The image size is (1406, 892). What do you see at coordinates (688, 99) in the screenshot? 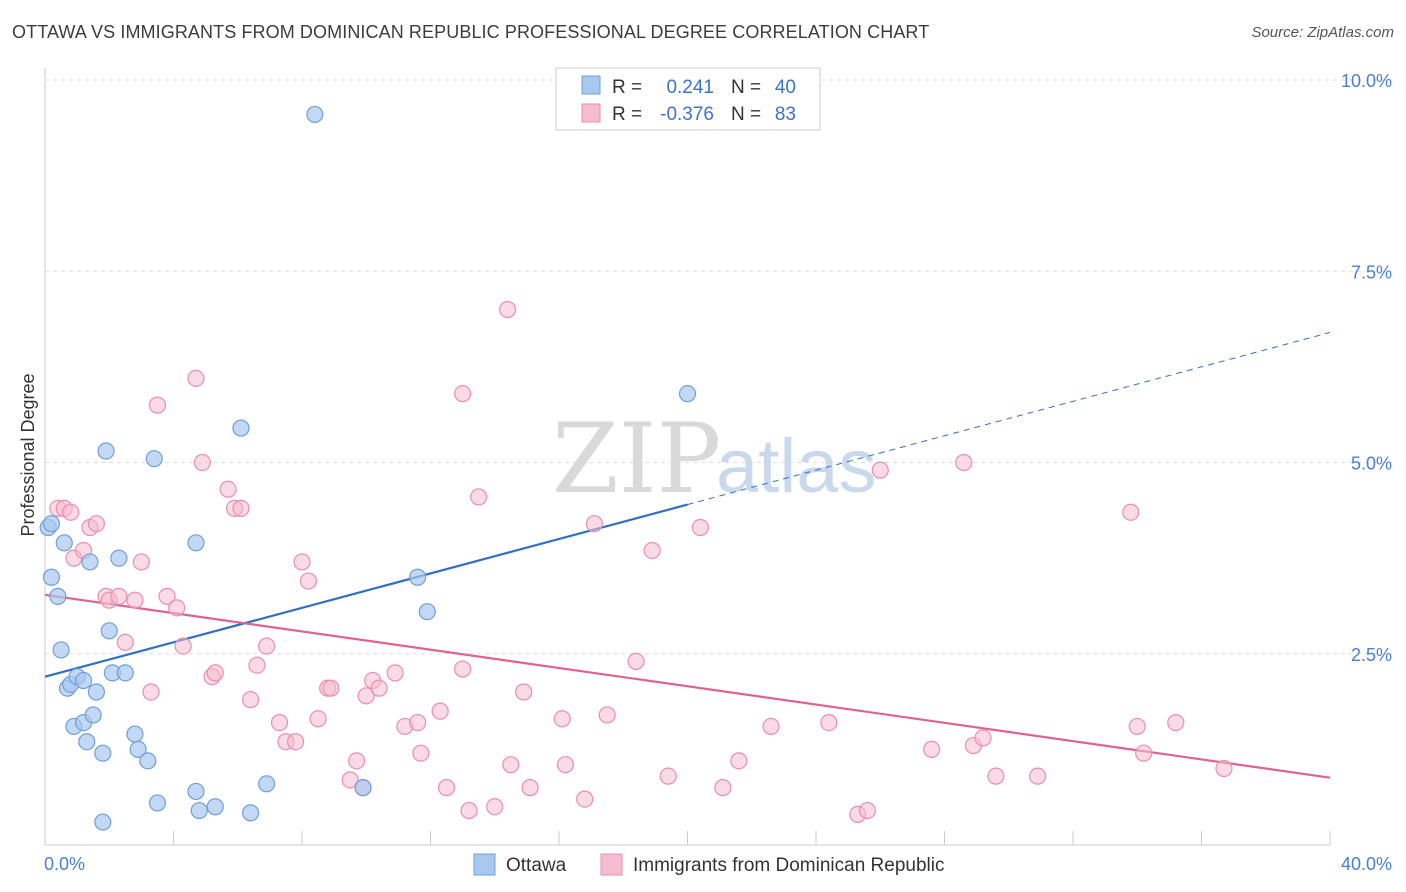
I see `correlation-legend: R = 0.241 N = 40 R = -0.376 N = 83` at bounding box center [688, 99].